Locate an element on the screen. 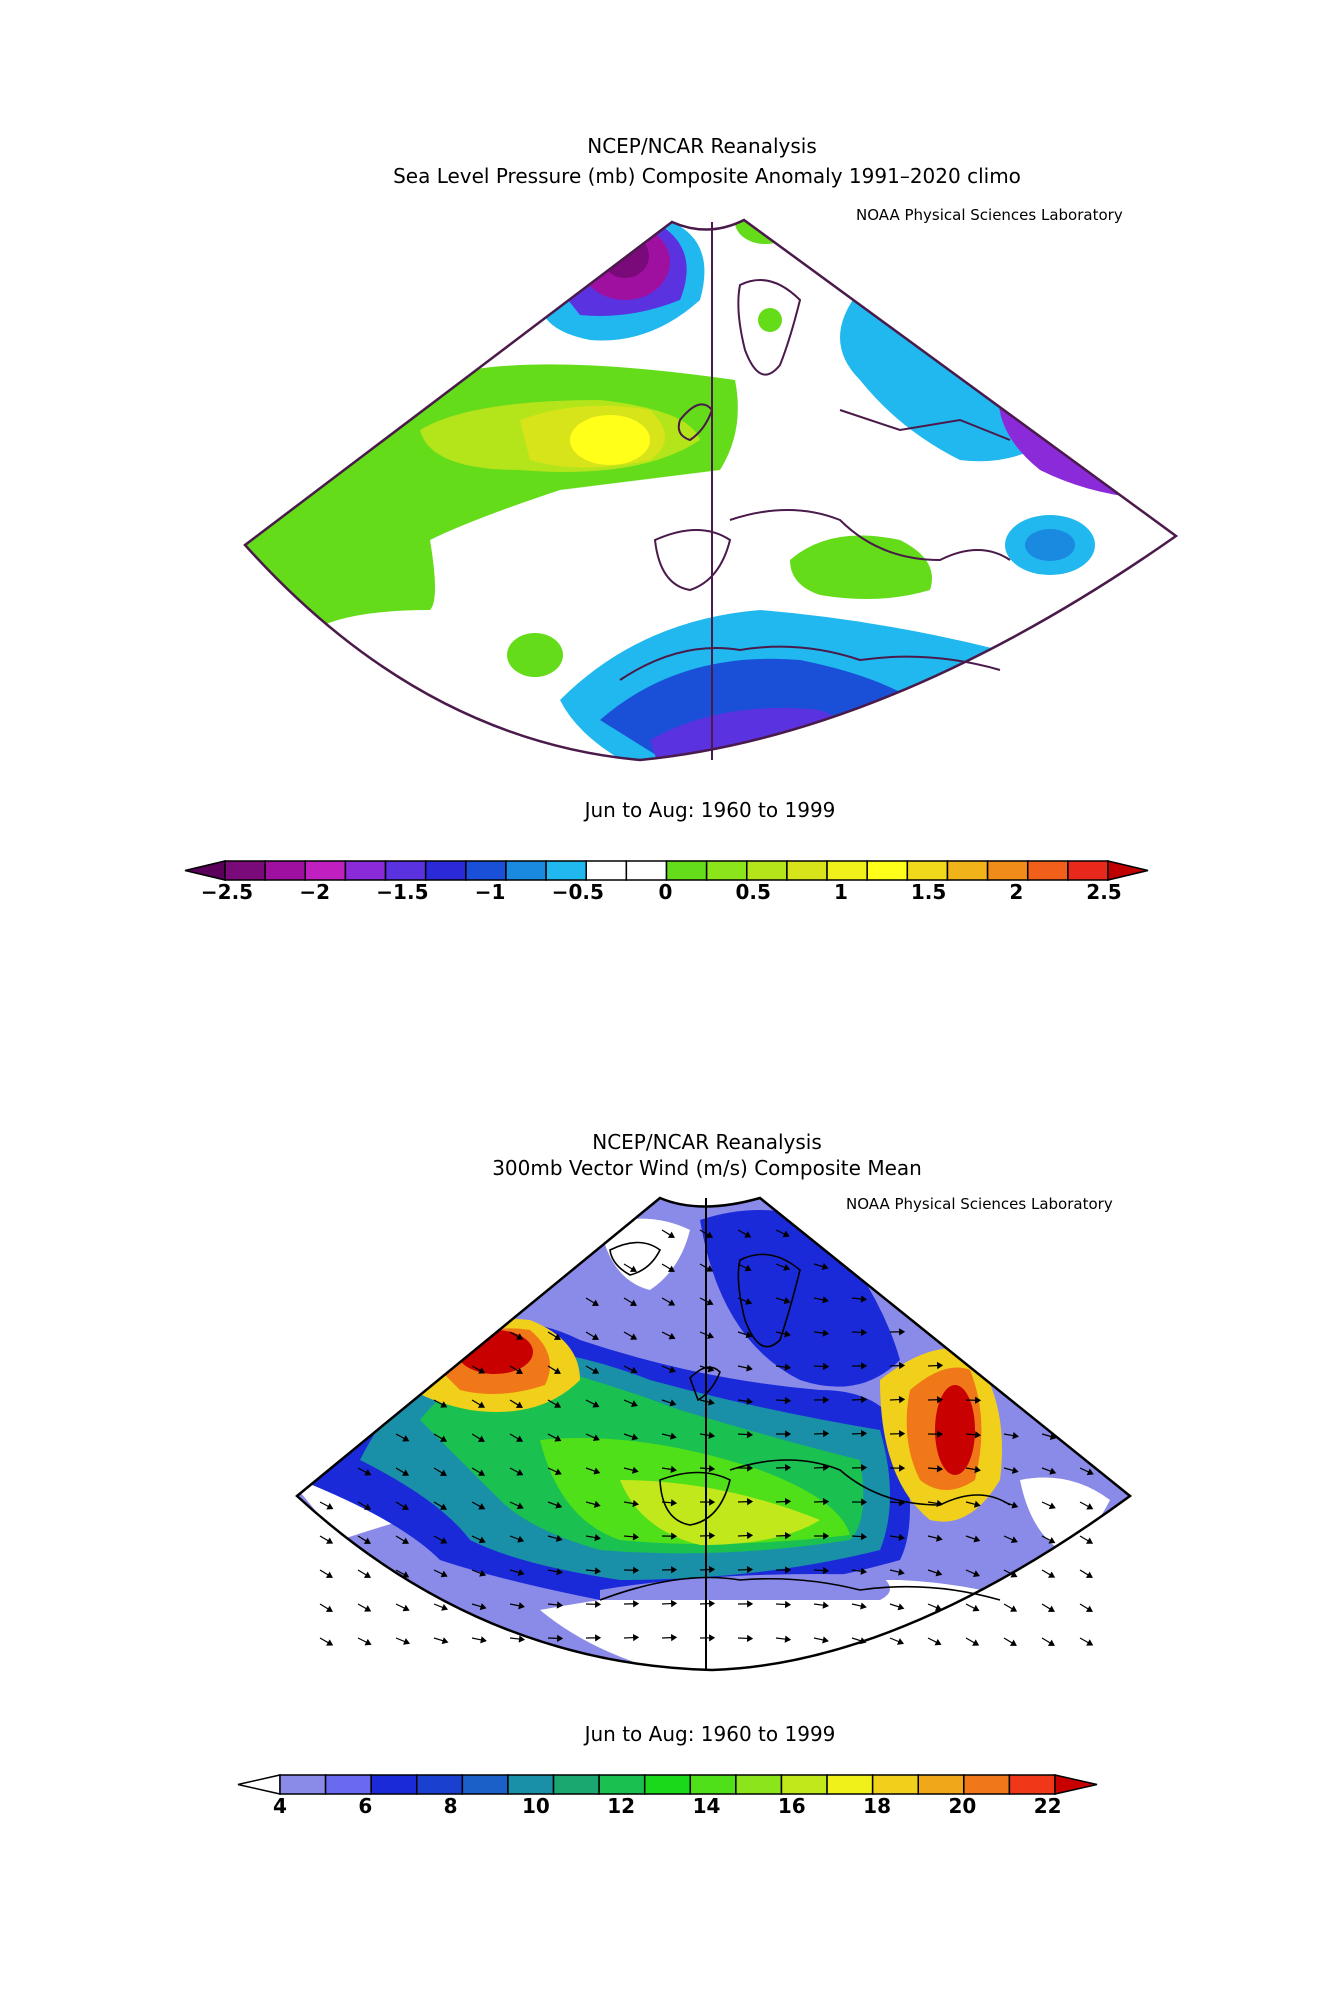 This screenshot has width=1333, height=2000. top-colorbar-tick: −1.5 is located at coordinates (402, 892).